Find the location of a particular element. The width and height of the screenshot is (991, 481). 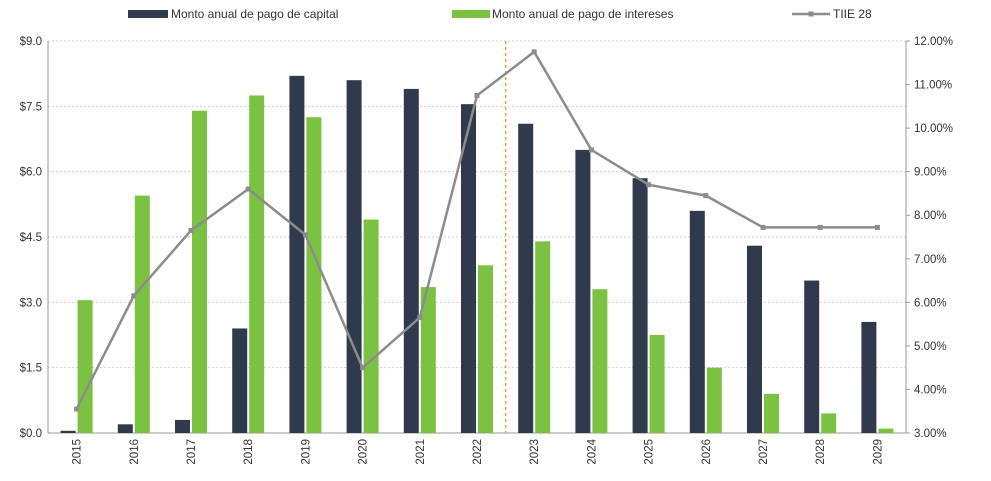

y-right-tick-label: 6.00% is located at coordinates (930, 303).